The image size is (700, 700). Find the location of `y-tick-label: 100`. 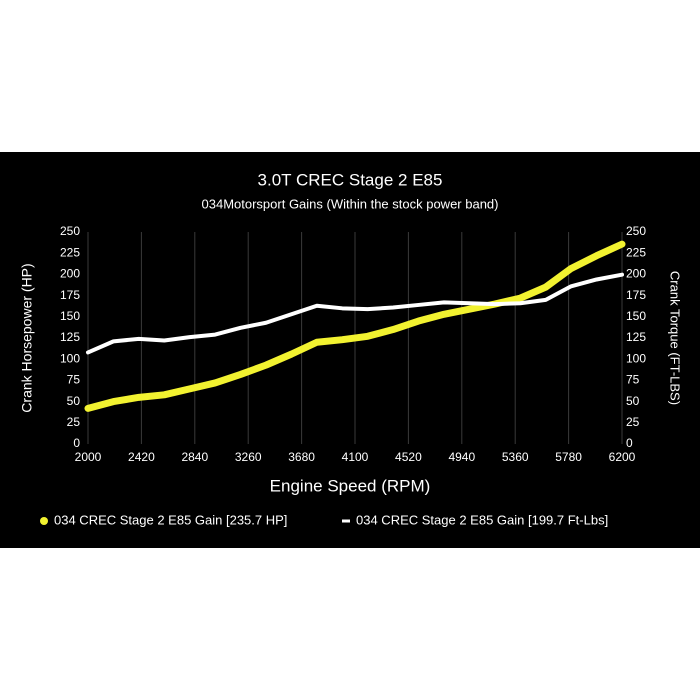

y-tick-label: 100 is located at coordinates (70, 358).